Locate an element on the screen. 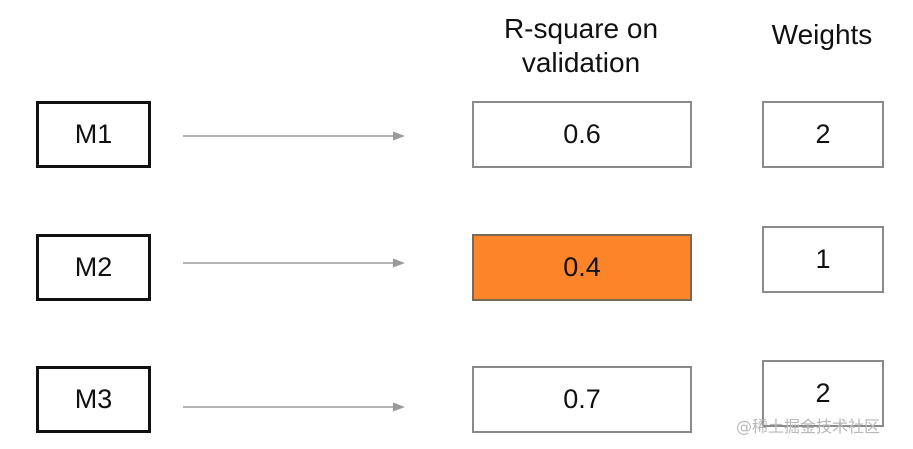 This screenshot has height=449, width=913. weight-value-m3: 2 is located at coordinates (823, 393).